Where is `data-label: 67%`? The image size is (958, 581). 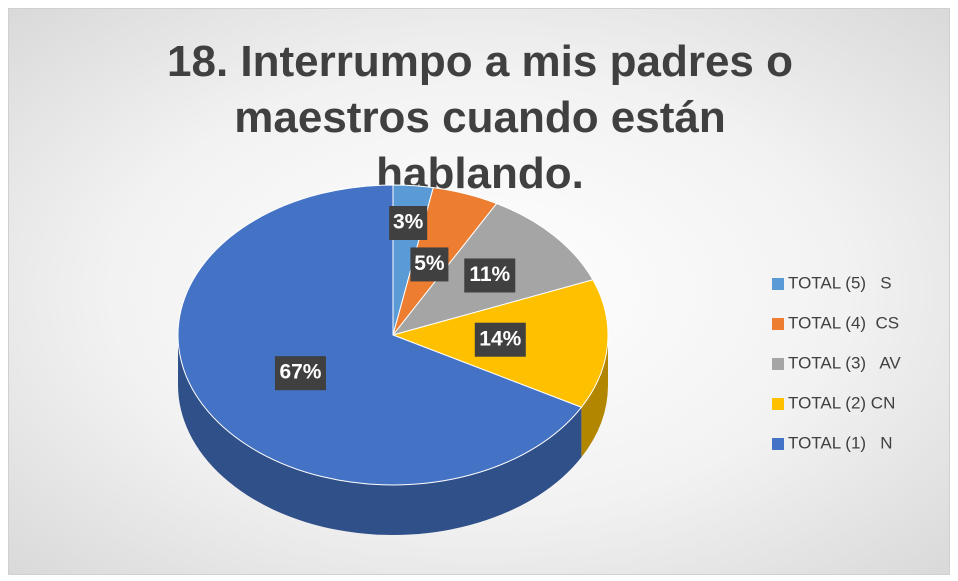
data-label: 67% is located at coordinates (300, 372).